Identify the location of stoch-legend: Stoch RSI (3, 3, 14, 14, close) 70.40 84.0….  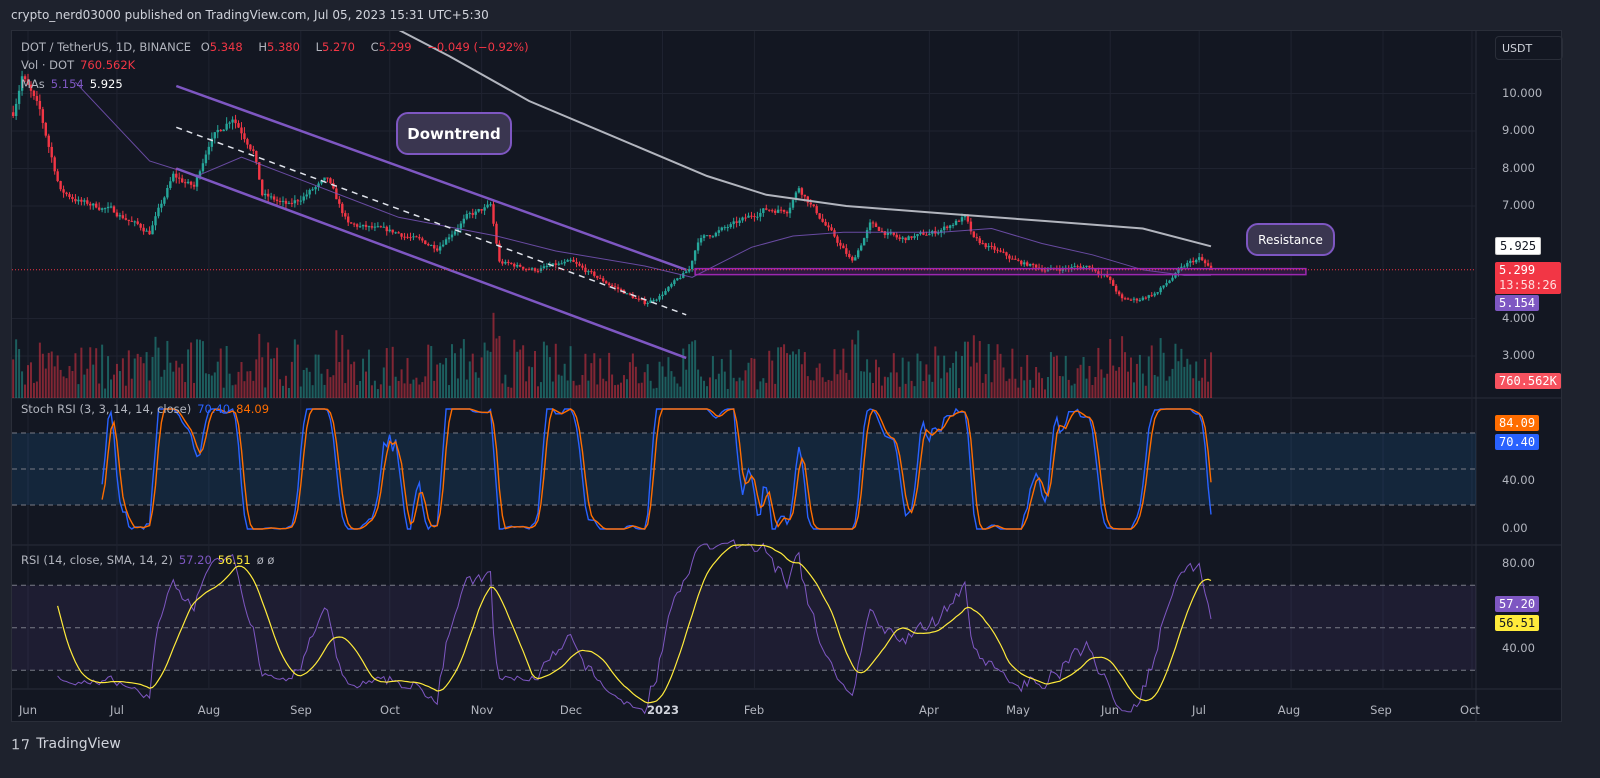
(148, 409).